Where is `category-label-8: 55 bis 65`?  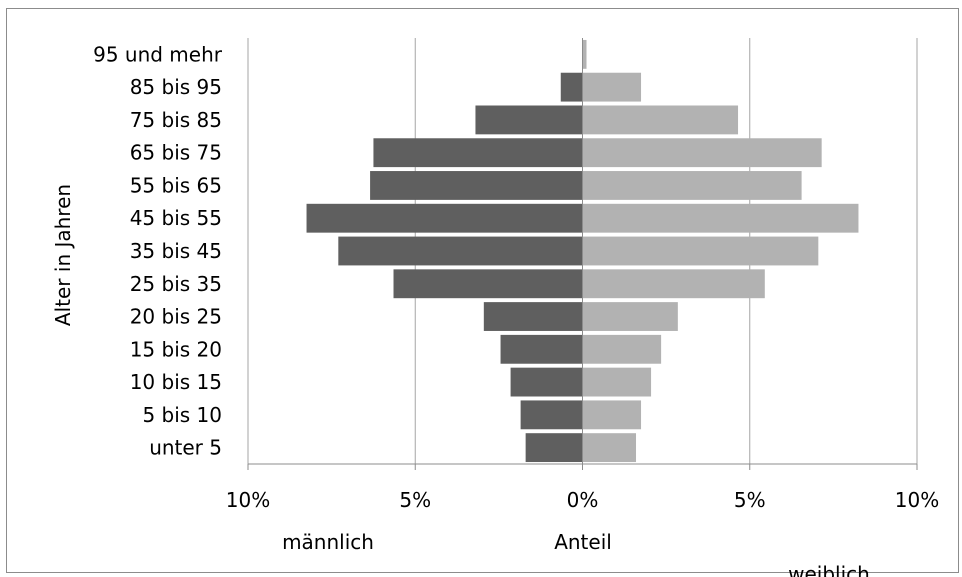 category-label-8: 55 bis 65 is located at coordinates (176, 185).